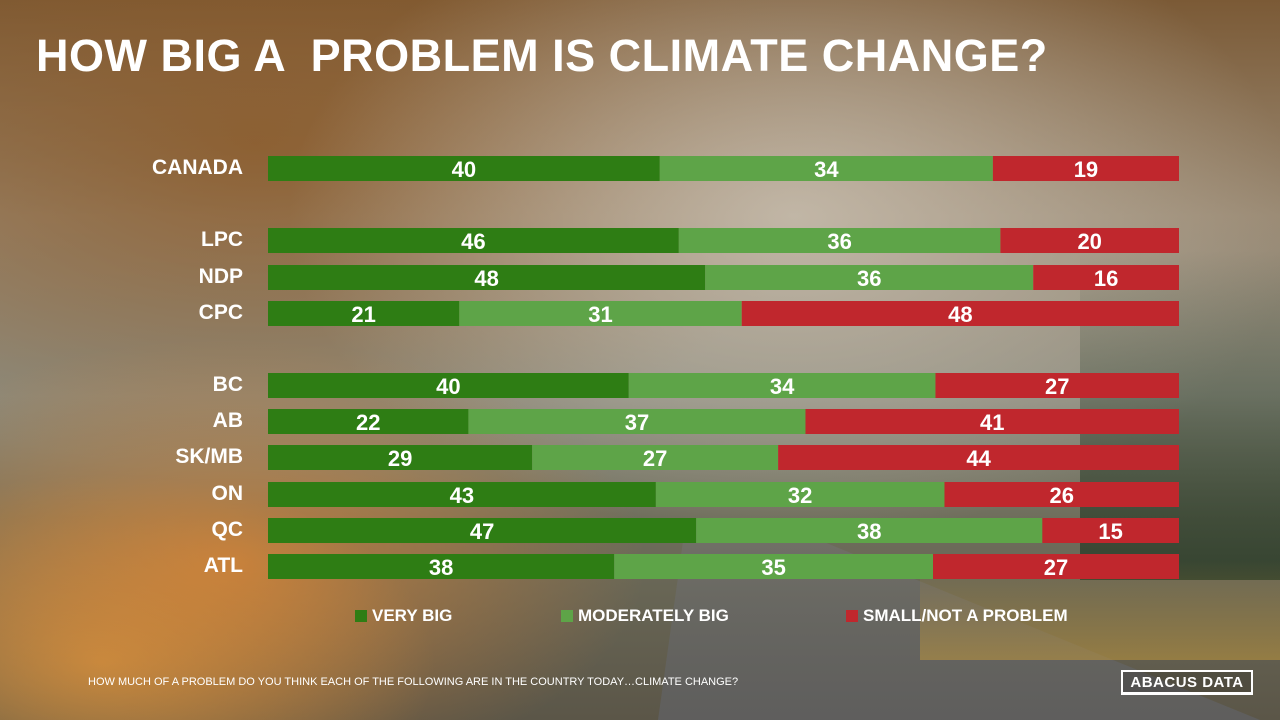  I want to click on value-label-canada-moderately-big: 34, so click(826, 169).